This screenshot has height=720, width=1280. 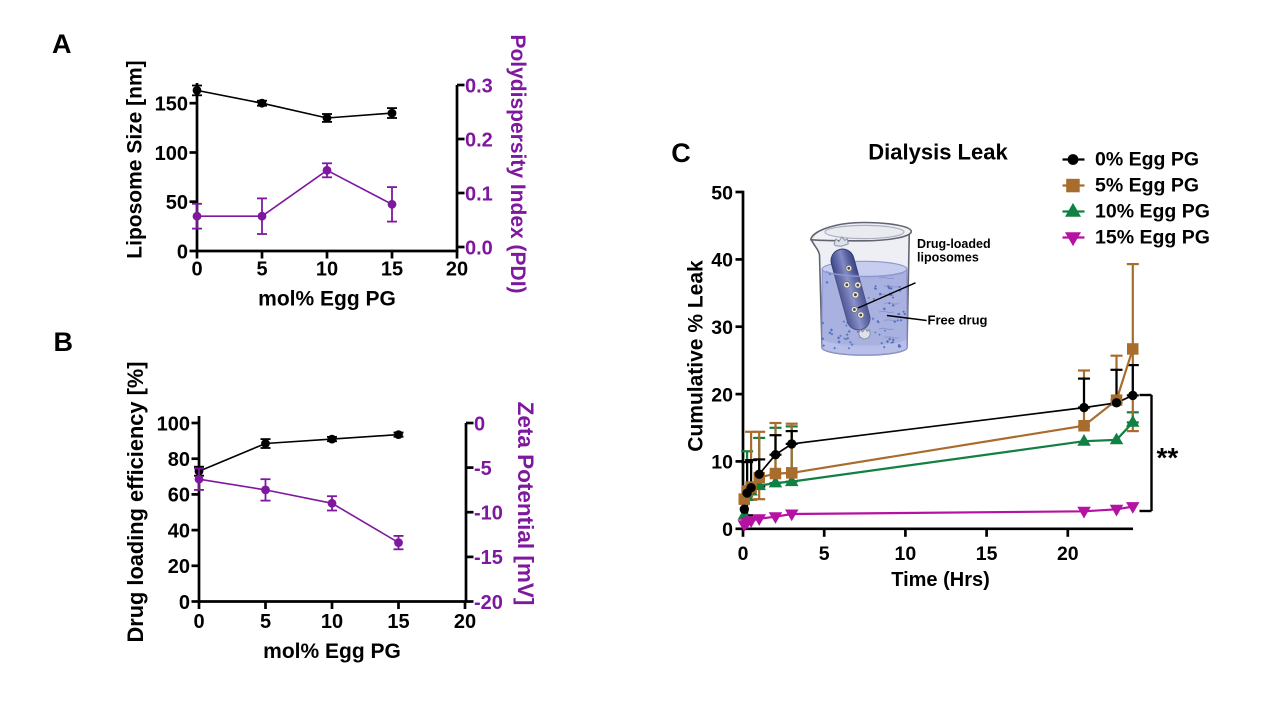 What do you see at coordinates (954, 244) in the screenshot?
I see `svg-text: Drug-loaded` at bounding box center [954, 244].